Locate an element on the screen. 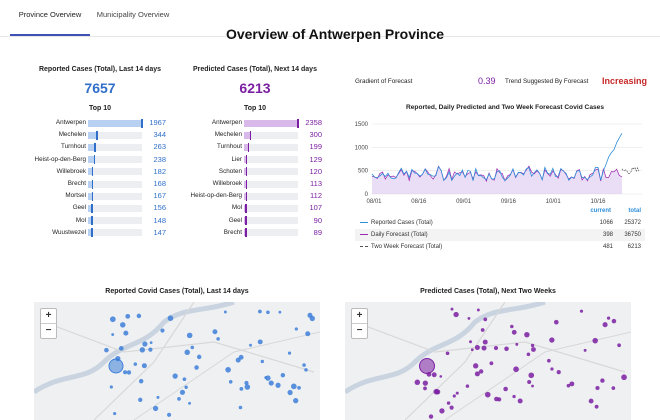  reported-map-canvas is located at coordinates (177, 361).